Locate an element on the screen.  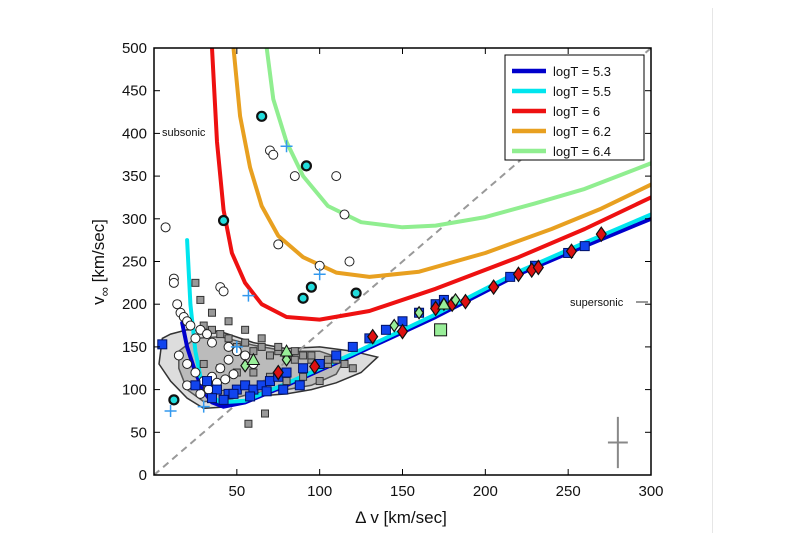
x-tick-label: 150 is located at coordinates (402, 491).